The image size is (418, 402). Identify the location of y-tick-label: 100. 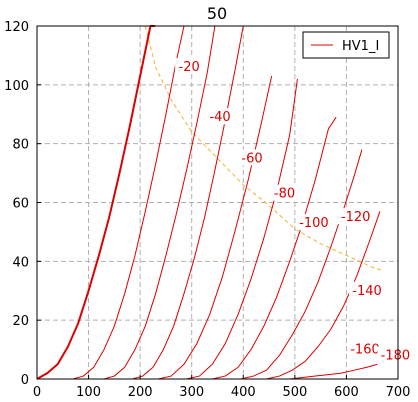
(16, 86).